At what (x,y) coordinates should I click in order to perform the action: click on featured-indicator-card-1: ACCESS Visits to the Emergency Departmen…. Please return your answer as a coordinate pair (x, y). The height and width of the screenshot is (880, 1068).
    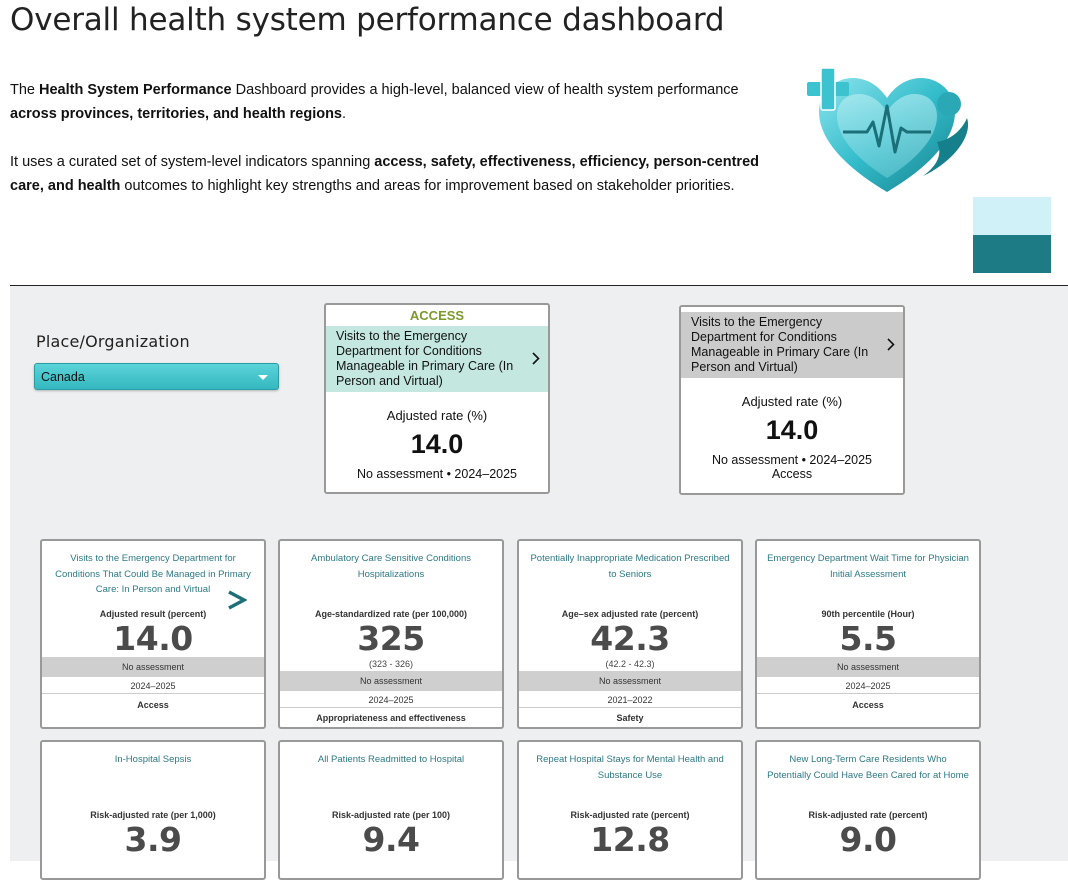
    Looking at the image, I should click on (437, 398).